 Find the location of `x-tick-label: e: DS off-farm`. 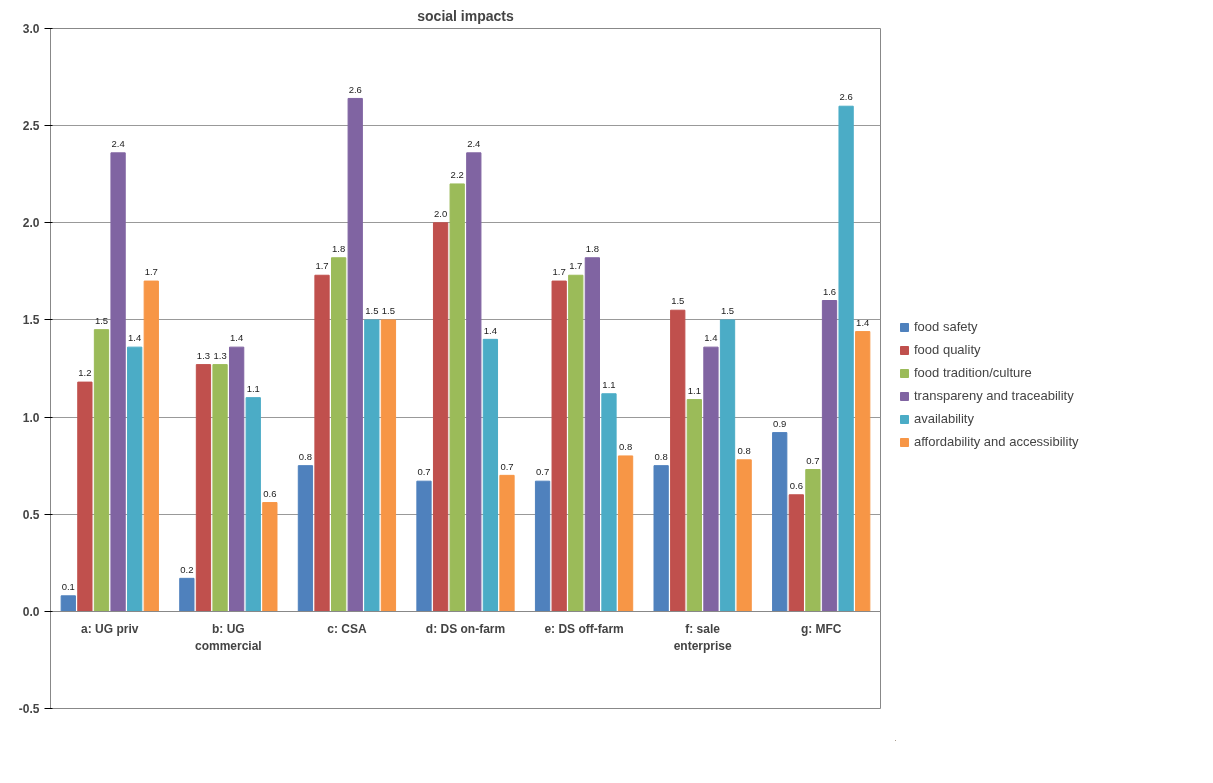

x-tick-label: e: DS off-farm is located at coordinates (584, 629).